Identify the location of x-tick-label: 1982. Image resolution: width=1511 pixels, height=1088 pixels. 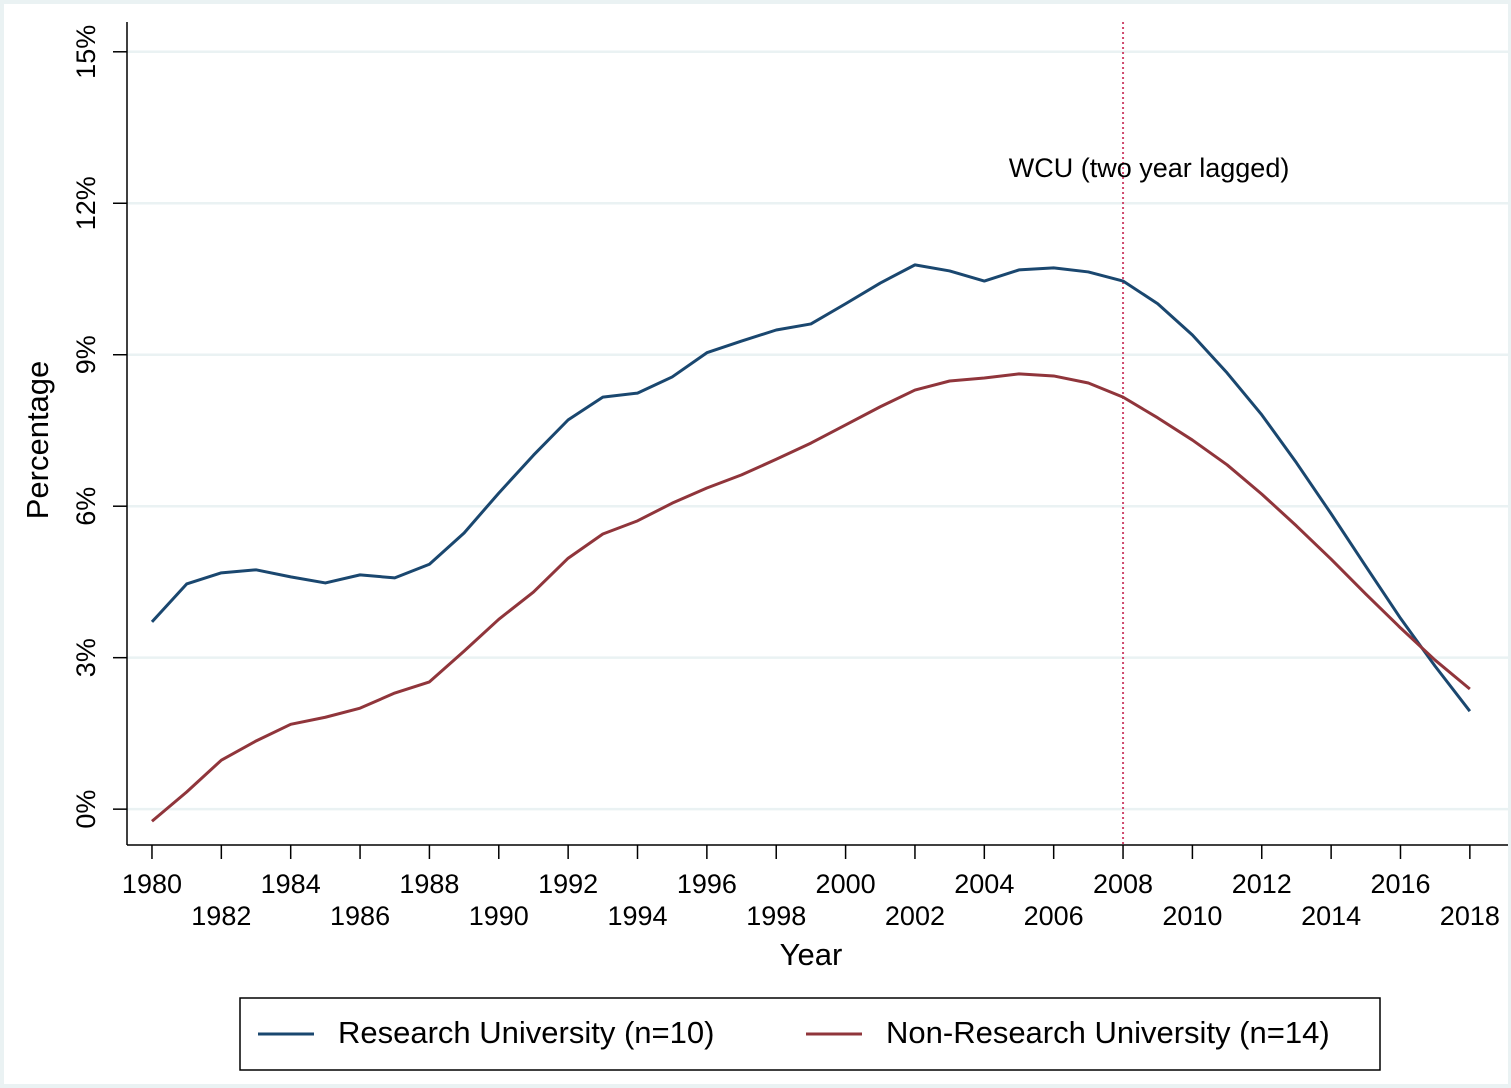
(221, 916).